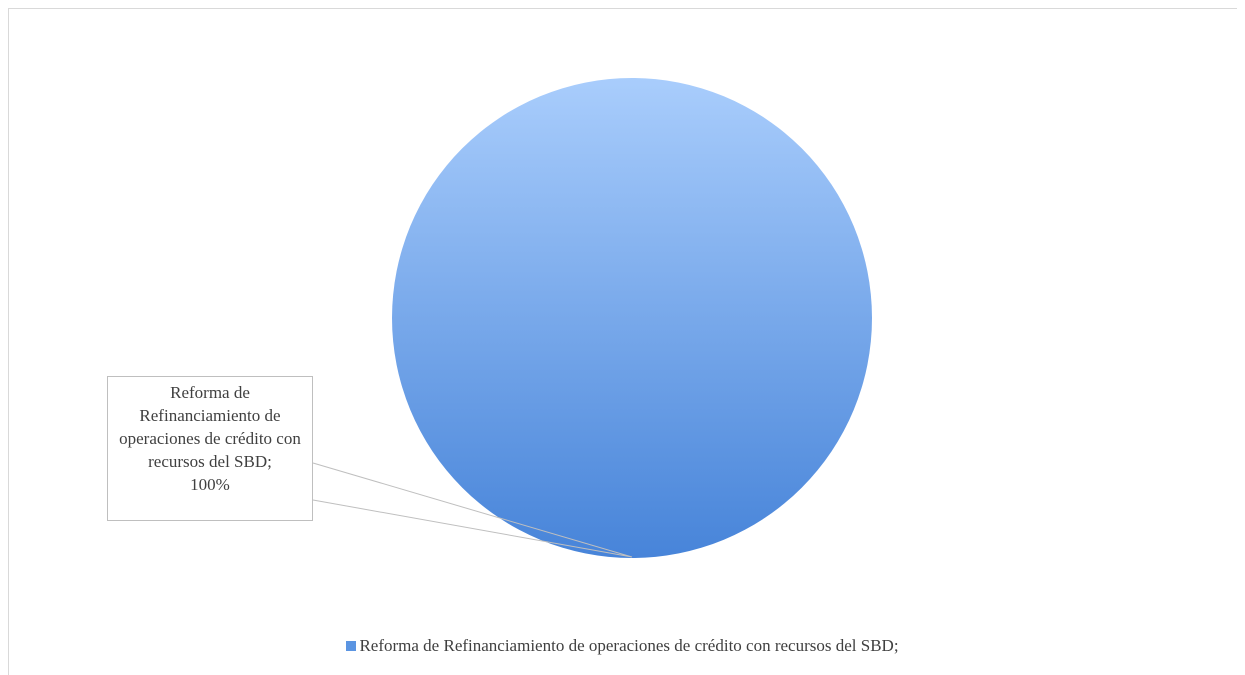 The width and height of the screenshot is (1245, 675). I want to click on data-label-value: 100%, so click(210, 484).